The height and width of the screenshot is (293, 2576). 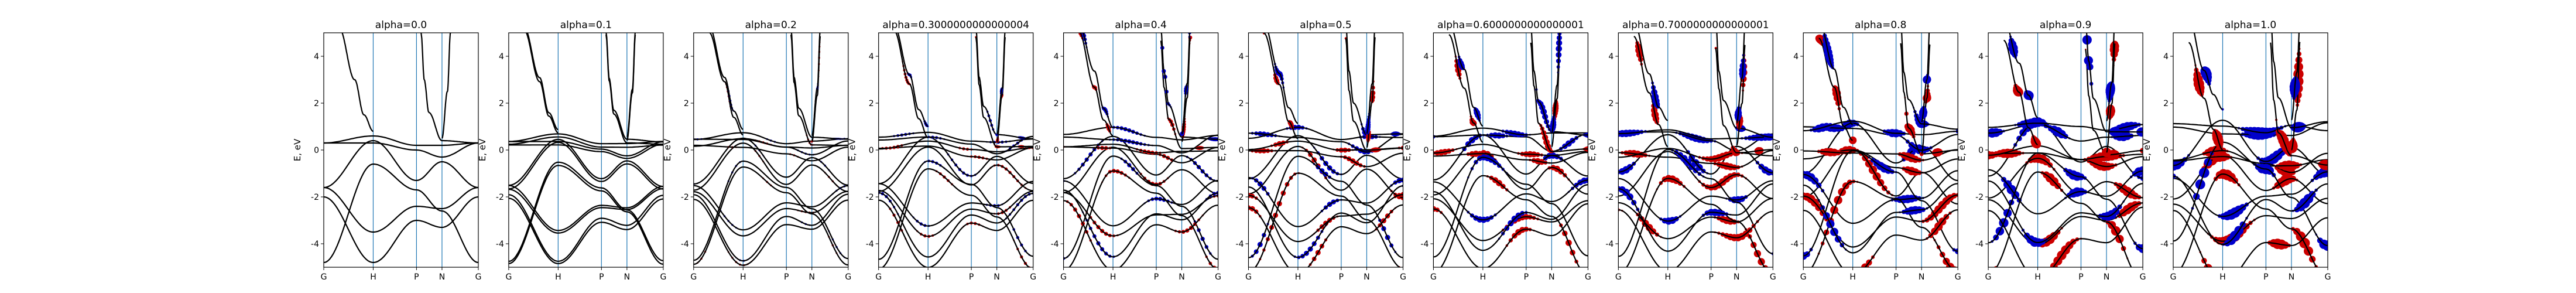 I want to click on subplot-title: alpha=0.0, so click(x=401, y=25).